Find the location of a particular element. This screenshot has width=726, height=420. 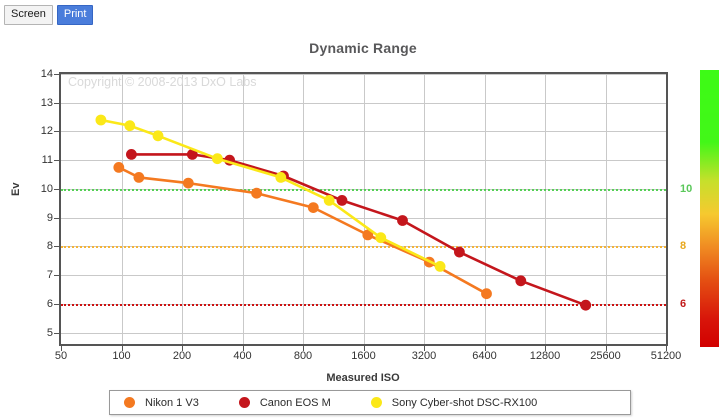

y-axis-tick-label: 12 is located at coordinates (46, 131).